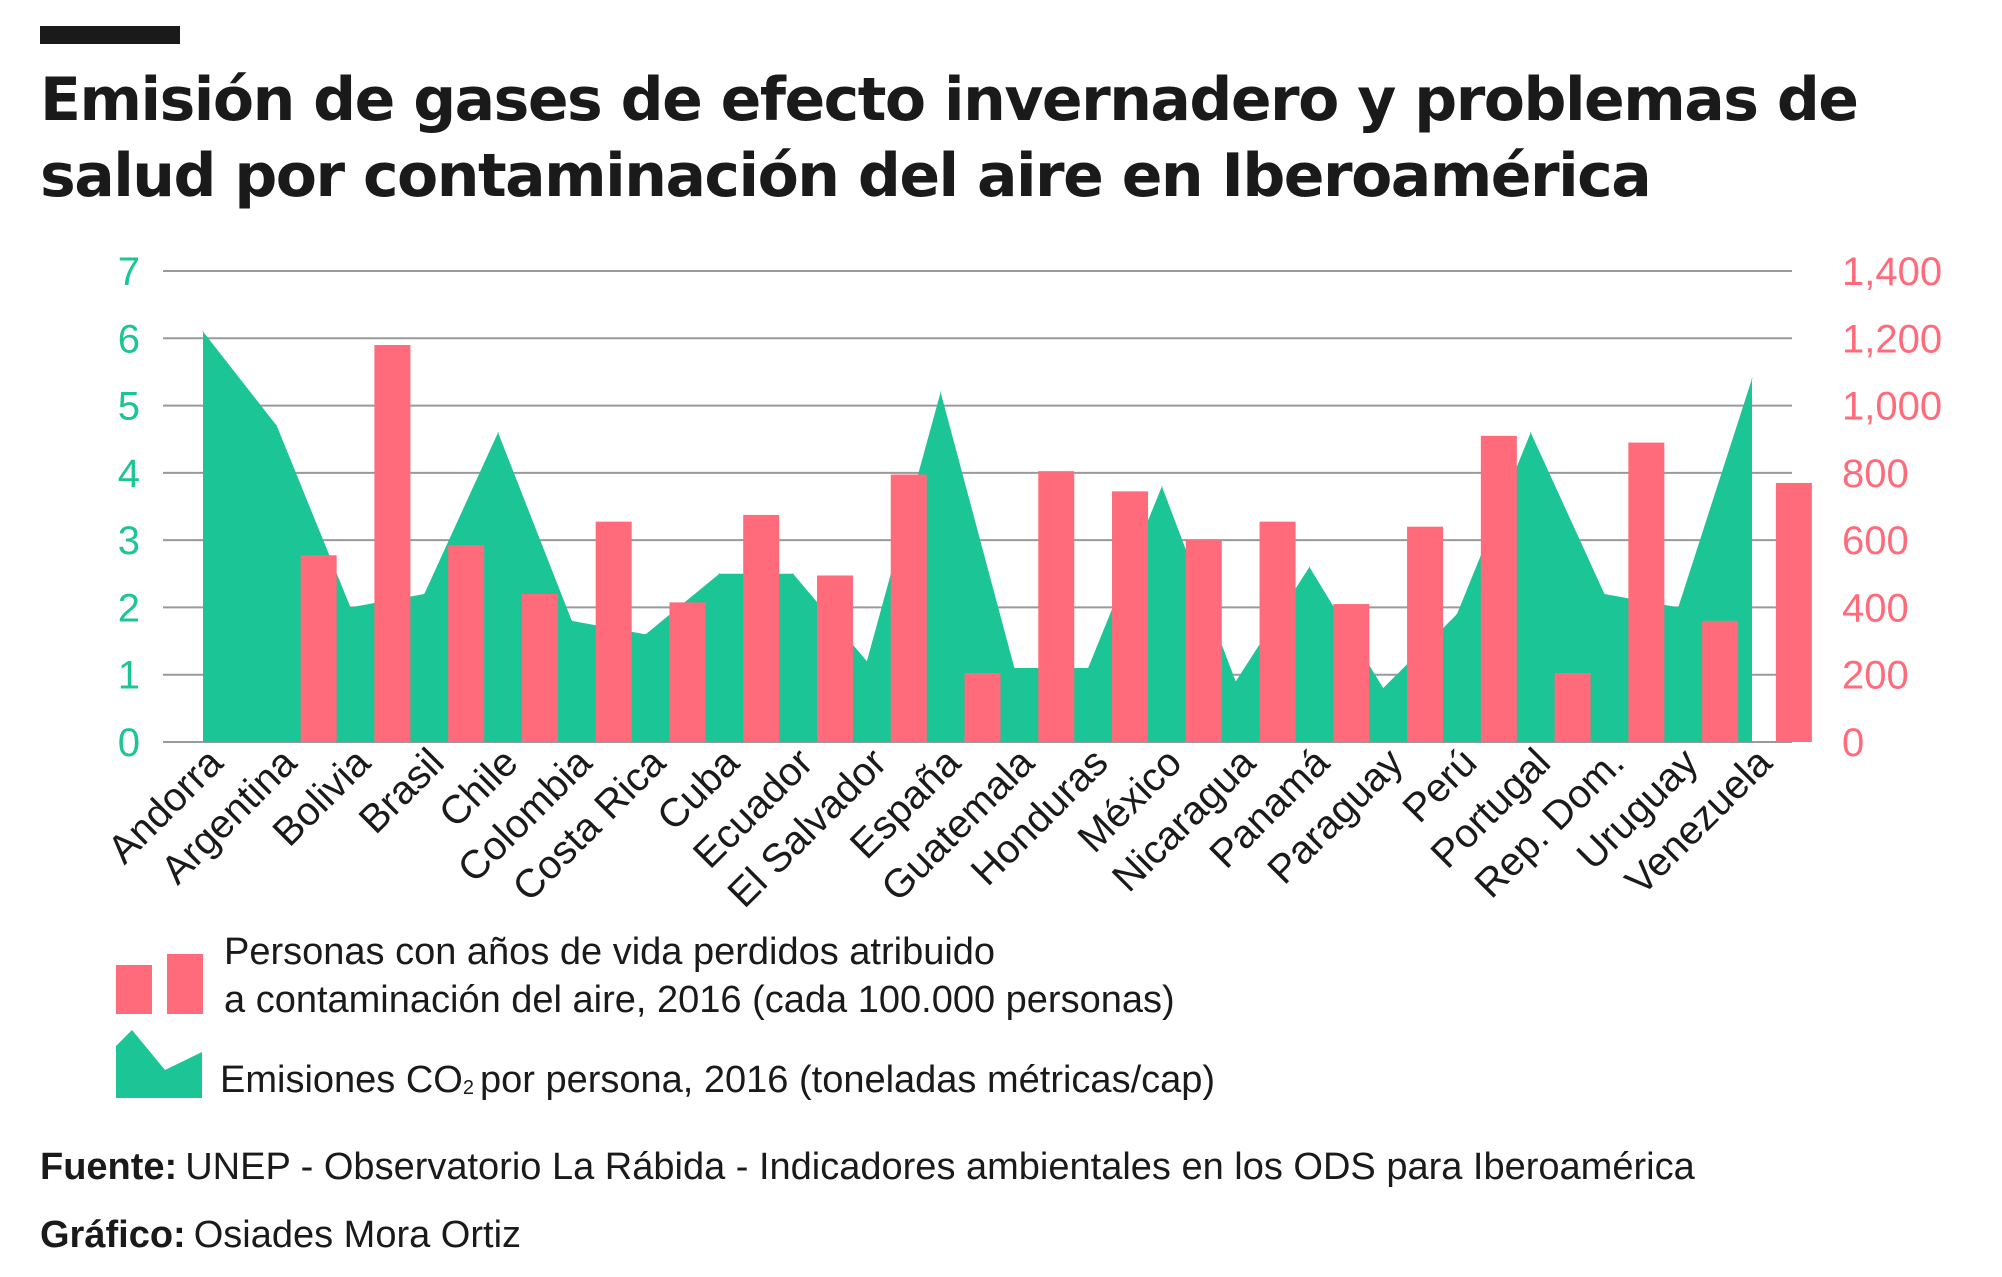  I want to click on legend-swatches, so click(159, 1026).